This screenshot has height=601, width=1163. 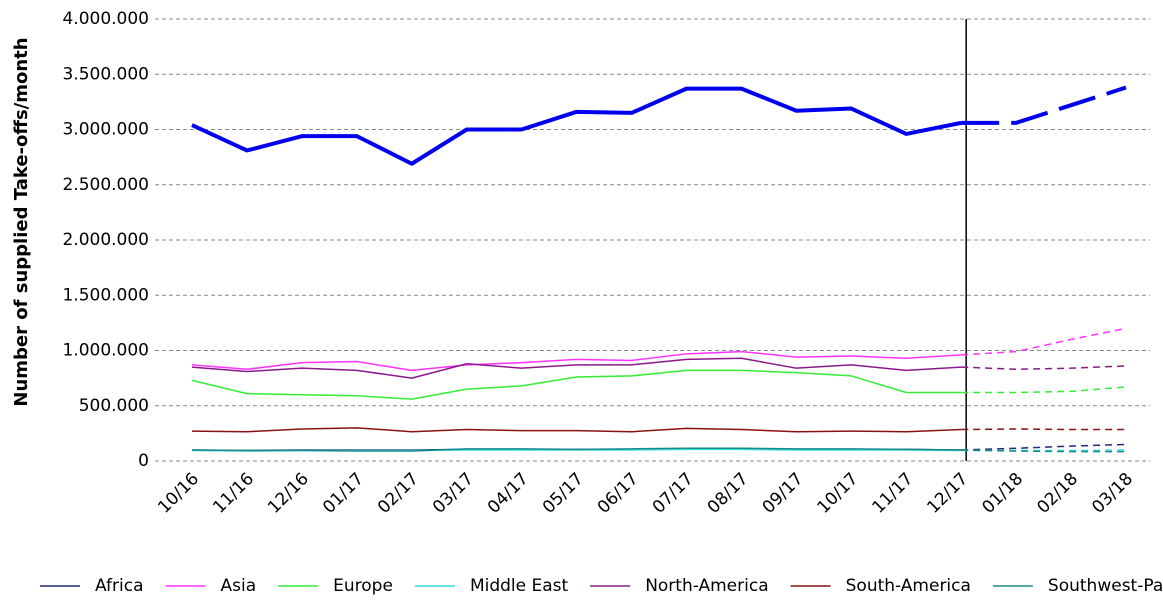 I want to click on y-tick-label: 4.000.000, so click(x=105, y=19).